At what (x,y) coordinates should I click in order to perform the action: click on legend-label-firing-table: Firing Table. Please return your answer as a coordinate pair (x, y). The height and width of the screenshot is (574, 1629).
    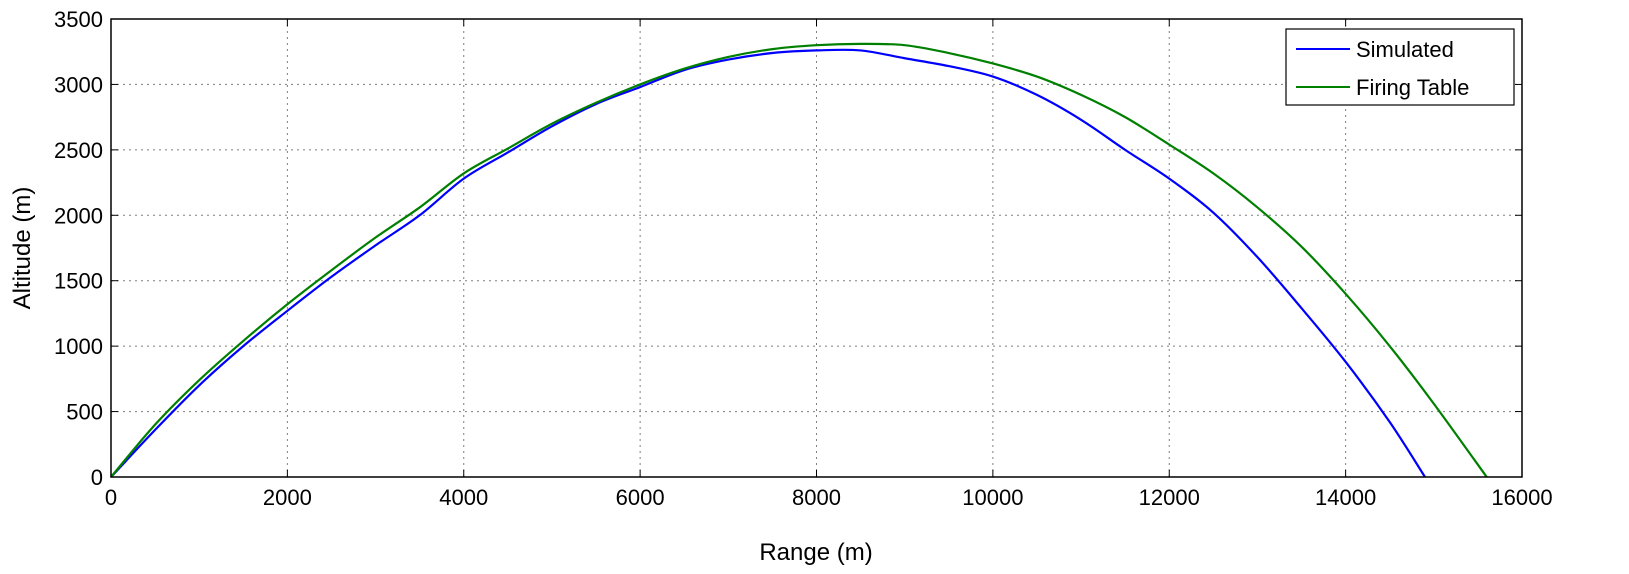
    Looking at the image, I should click on (1412, 87).